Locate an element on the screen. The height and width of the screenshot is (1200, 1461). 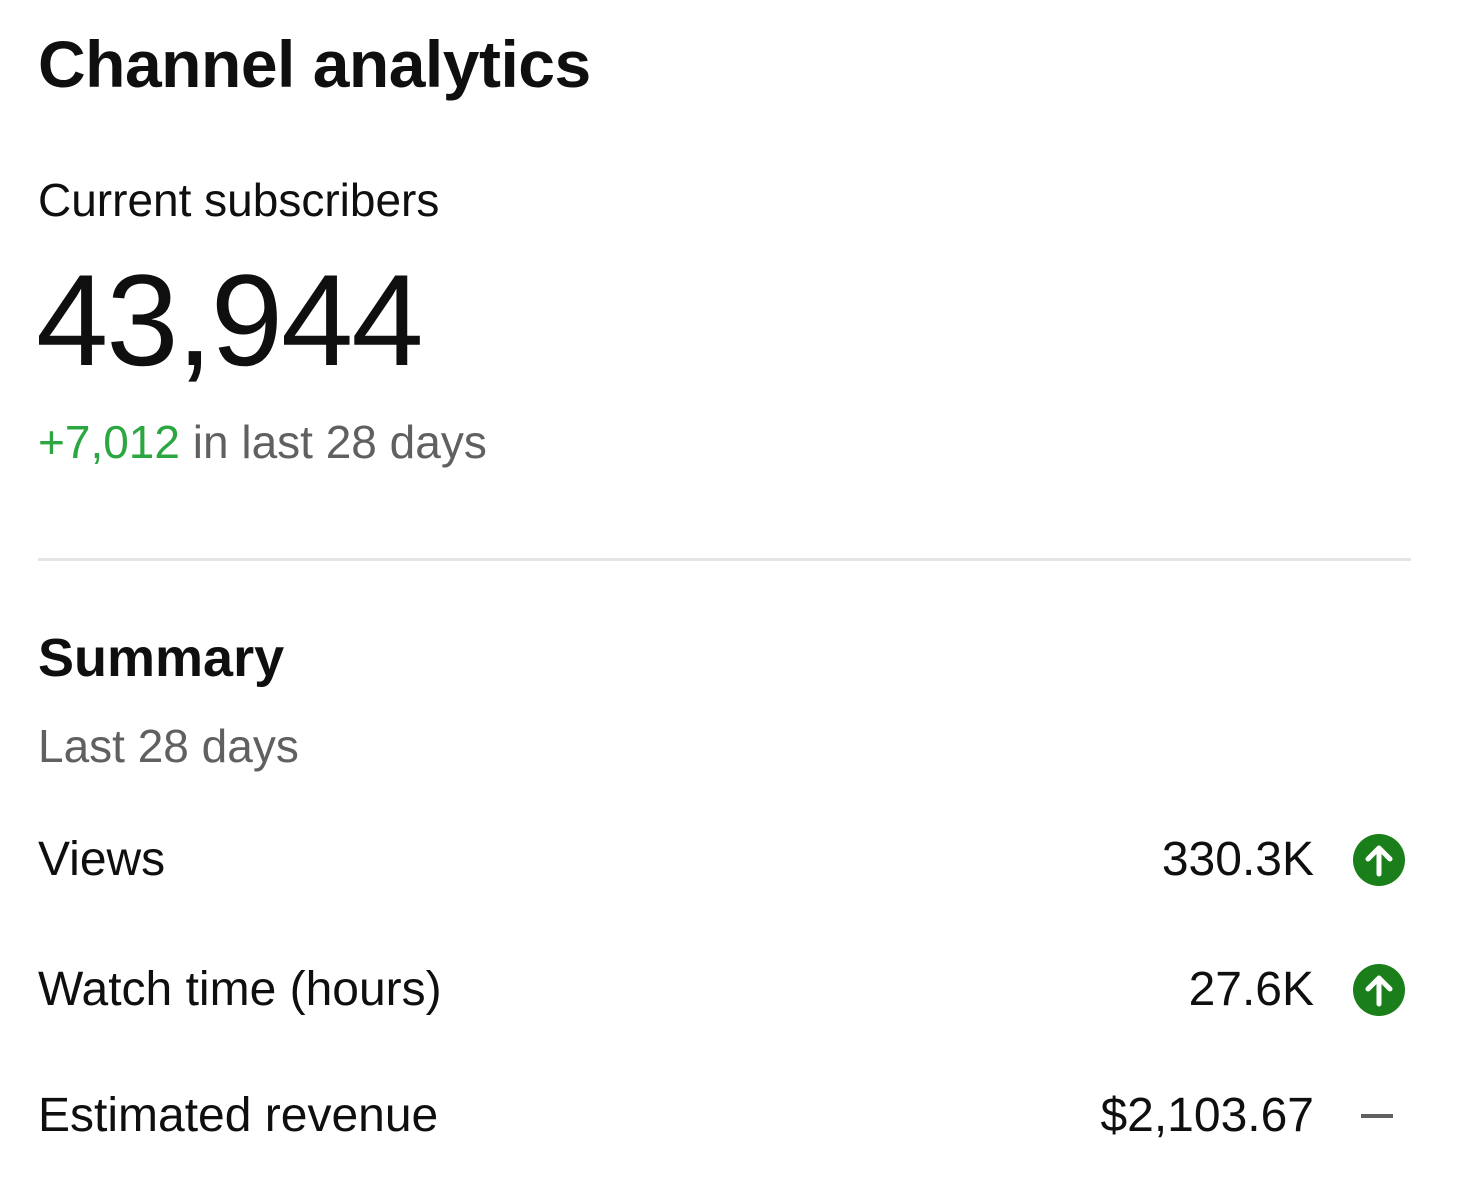
metric-row-estimated-revenue: Estimated revenue $2,103.67 is located at coordinates (724, 1116).